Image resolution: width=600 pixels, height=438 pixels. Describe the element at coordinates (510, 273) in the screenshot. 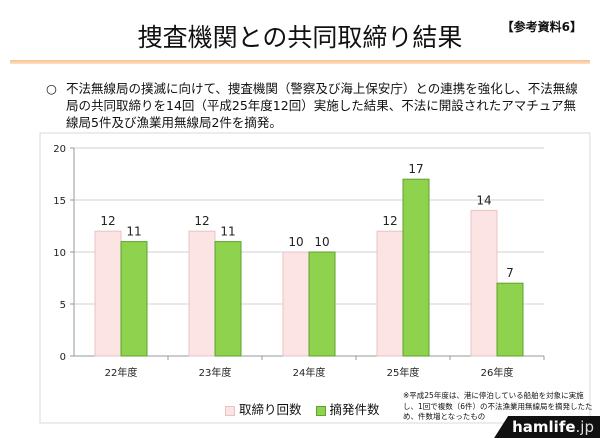

I see `data-label: 7` at that location.